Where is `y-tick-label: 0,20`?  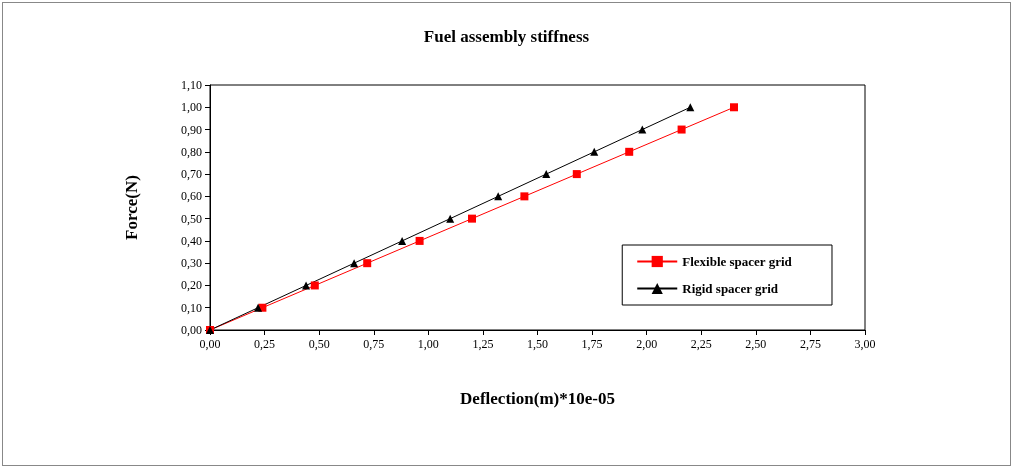 y-tick-label: 0,20 is located at coordinates (191, 285).